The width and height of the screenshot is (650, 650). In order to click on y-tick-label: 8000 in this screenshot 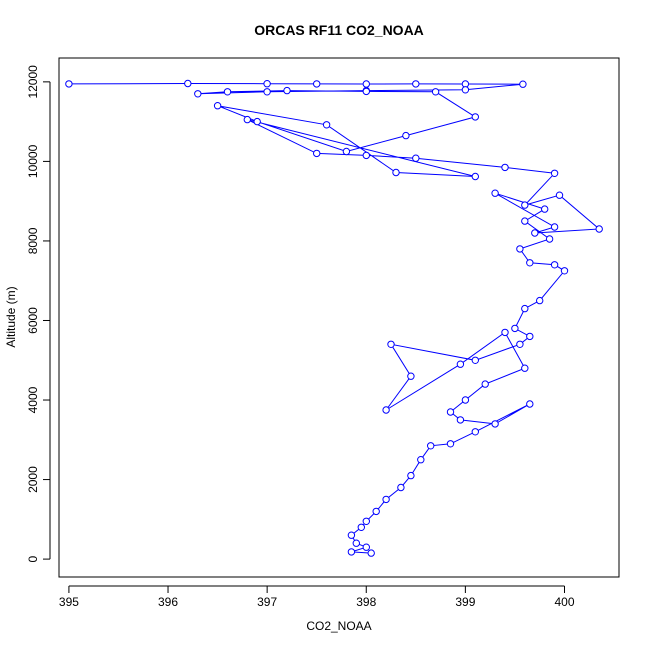, I will do `click(33, 240)`.